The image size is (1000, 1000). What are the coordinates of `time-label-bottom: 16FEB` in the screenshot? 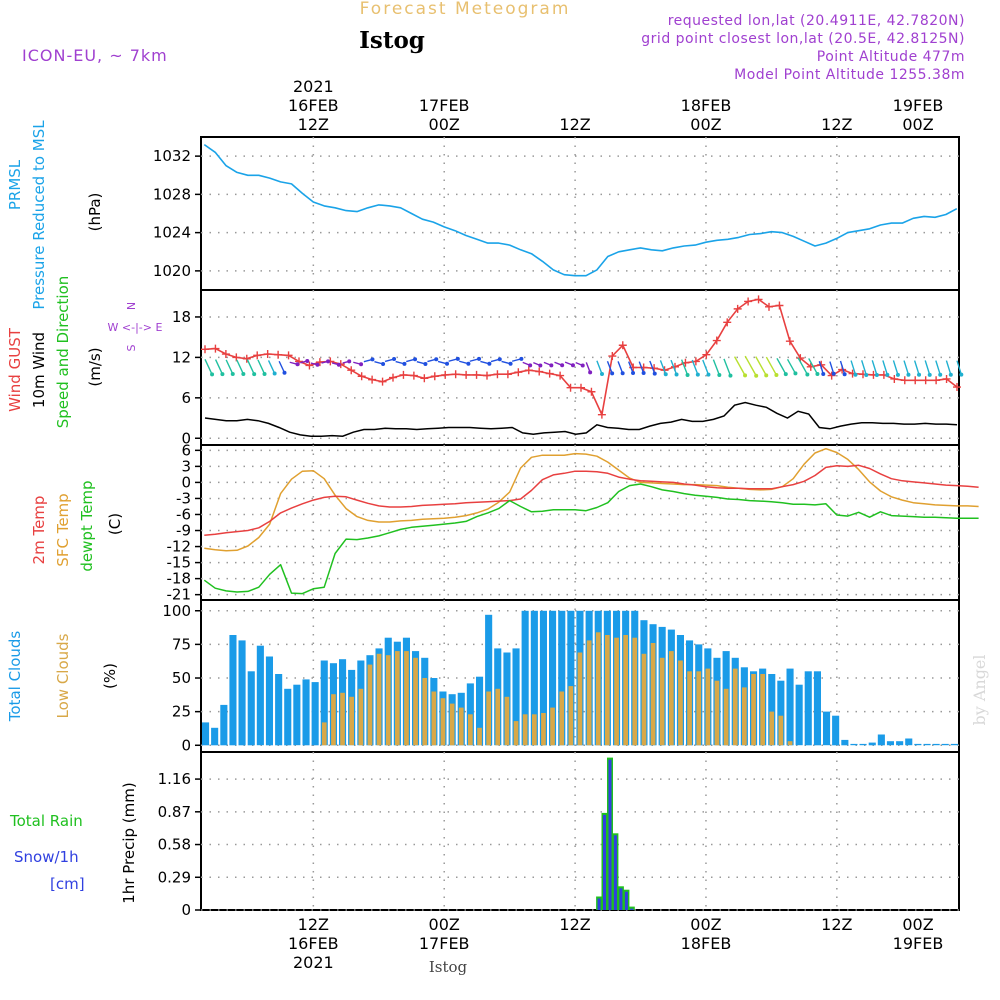 It's located at (313, 943).